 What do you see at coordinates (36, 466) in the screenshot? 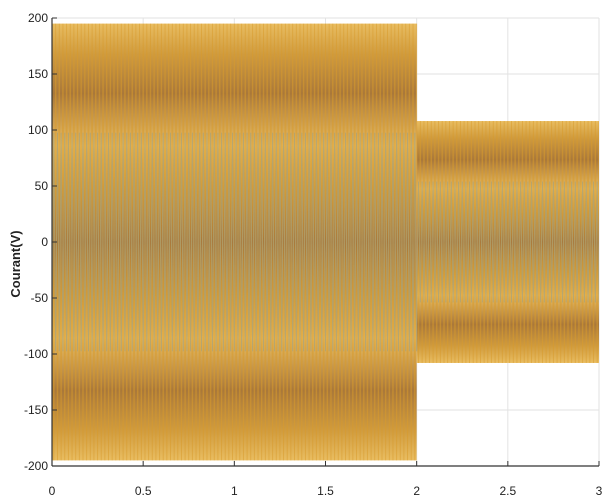
I see `y-tick-label-0: -200` at bounding box center [36, 466].